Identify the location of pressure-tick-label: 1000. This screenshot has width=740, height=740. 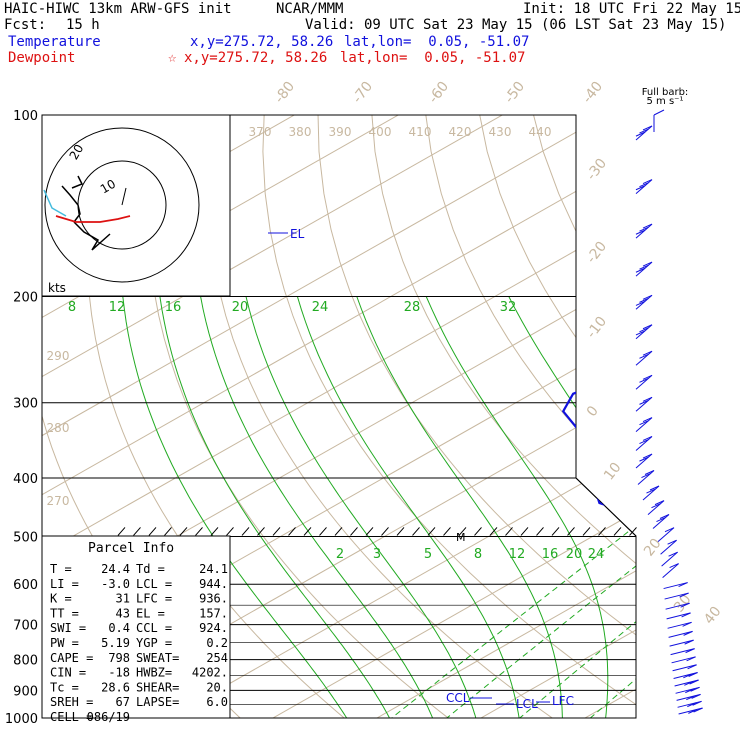
(21, 719).